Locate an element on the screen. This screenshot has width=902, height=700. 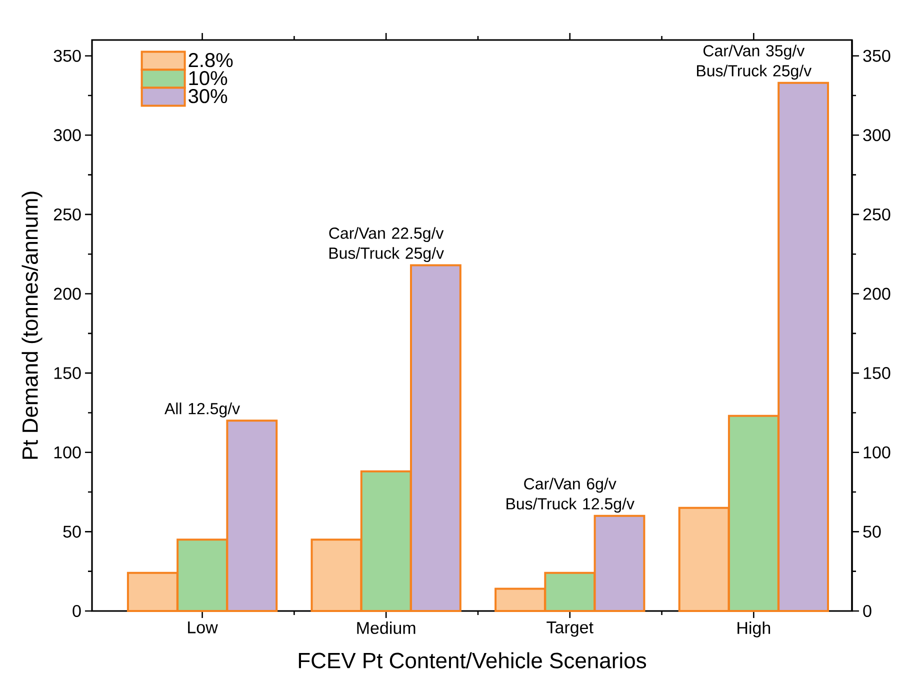
x-axis-title: FCEV Pt Content/Vehicle Scenarios is located at coordinates (472, 660).